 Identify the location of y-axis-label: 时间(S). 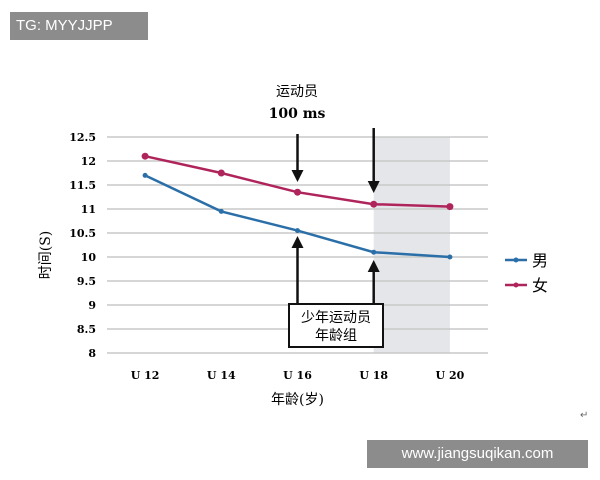
(46, 255).